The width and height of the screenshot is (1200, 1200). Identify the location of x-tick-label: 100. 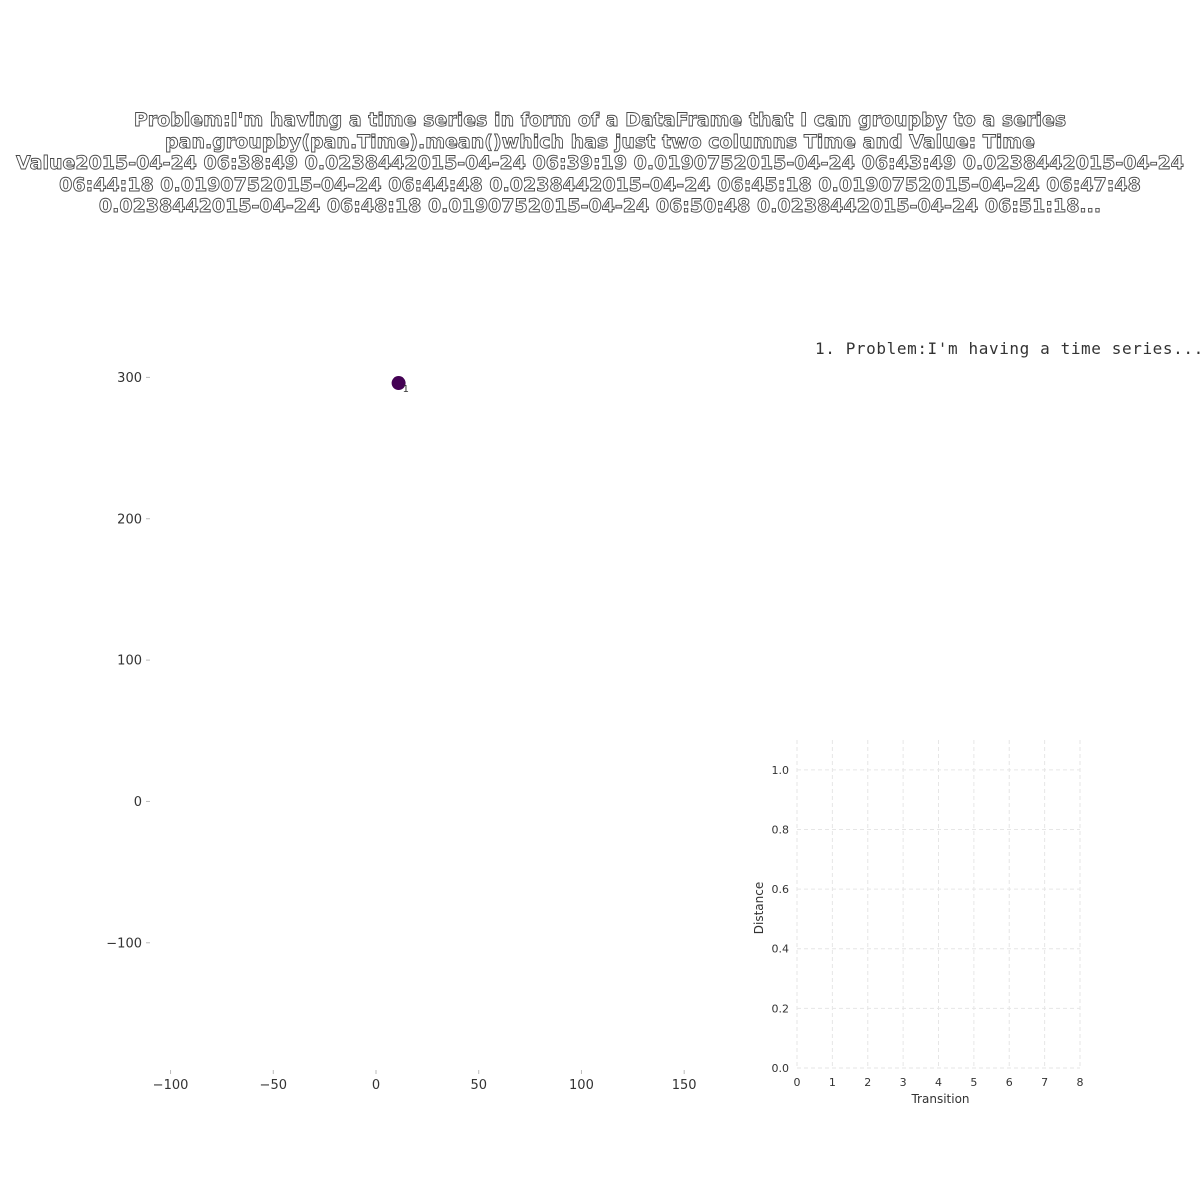
(581, 1085).